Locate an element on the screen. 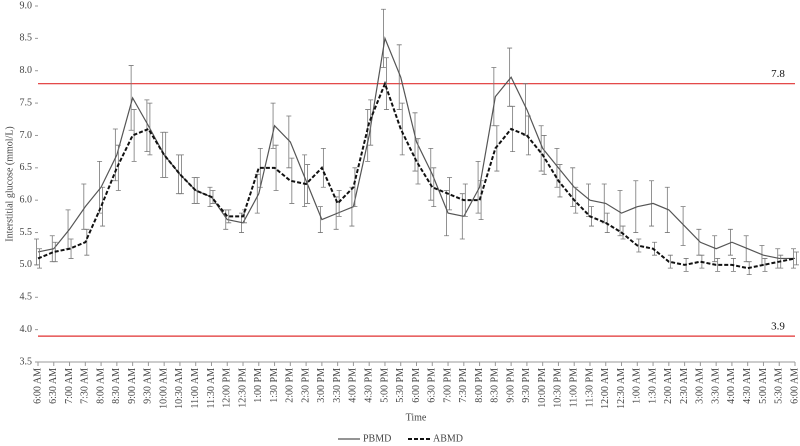 This screenshot has width=800, height=446. y-tick-label: 7.5 is located at coordinates (26, 102).